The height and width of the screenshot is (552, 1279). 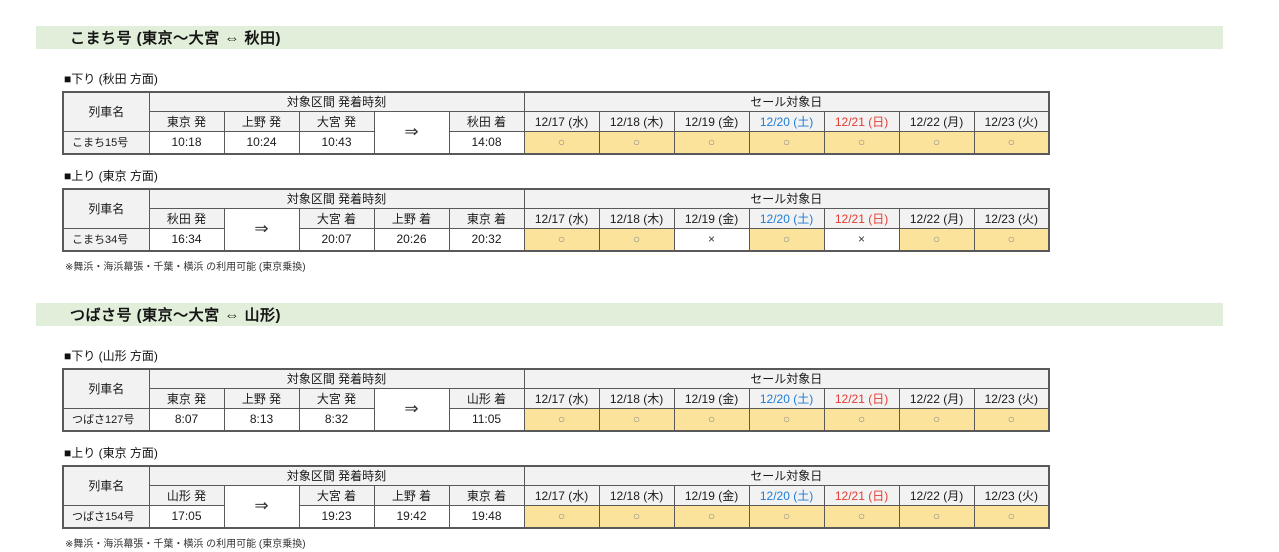 I want to click on train-name-cell: つばさ154号, so click(x=106, y=516).